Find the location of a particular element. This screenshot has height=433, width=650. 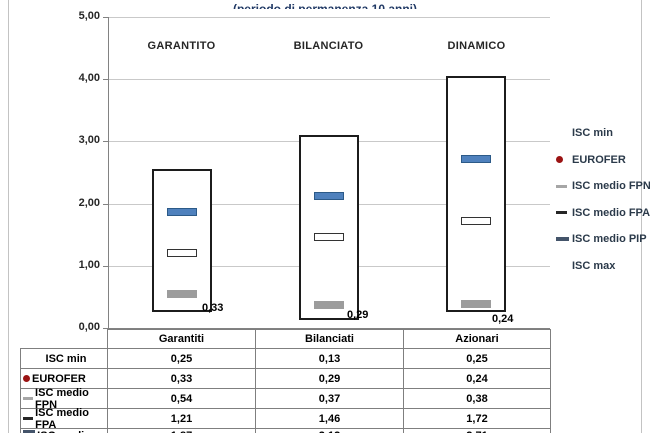

range-bar-bilanciato is located at coordinates (329, 227).